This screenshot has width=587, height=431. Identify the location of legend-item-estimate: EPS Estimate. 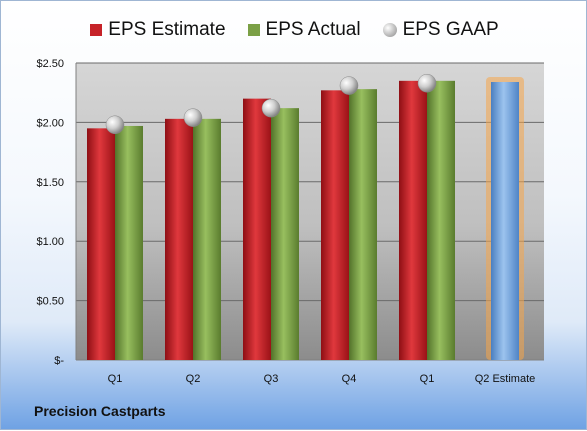
(158, 30).